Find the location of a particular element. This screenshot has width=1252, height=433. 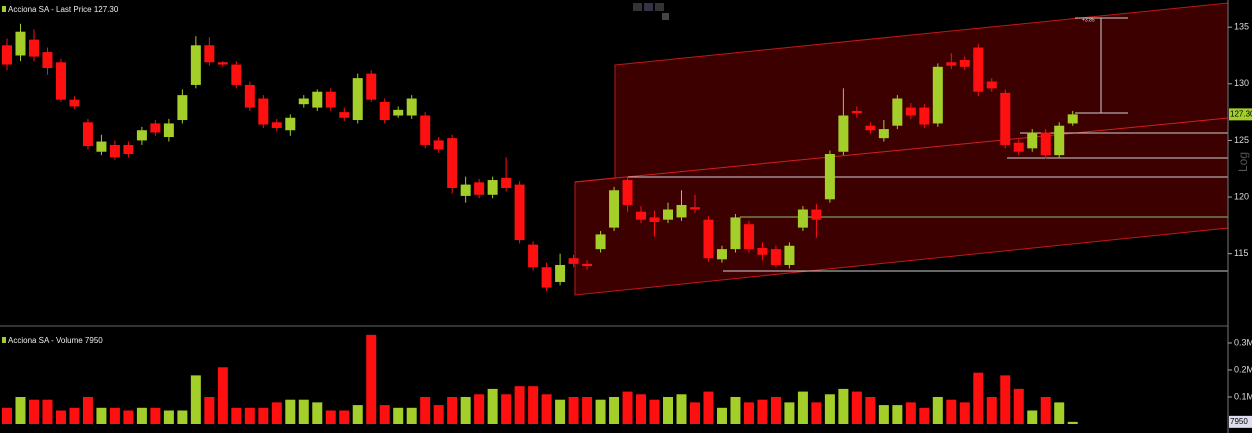

price-title: Acciona SA - Last Price 127.30 is located at coordinates (63, 9).